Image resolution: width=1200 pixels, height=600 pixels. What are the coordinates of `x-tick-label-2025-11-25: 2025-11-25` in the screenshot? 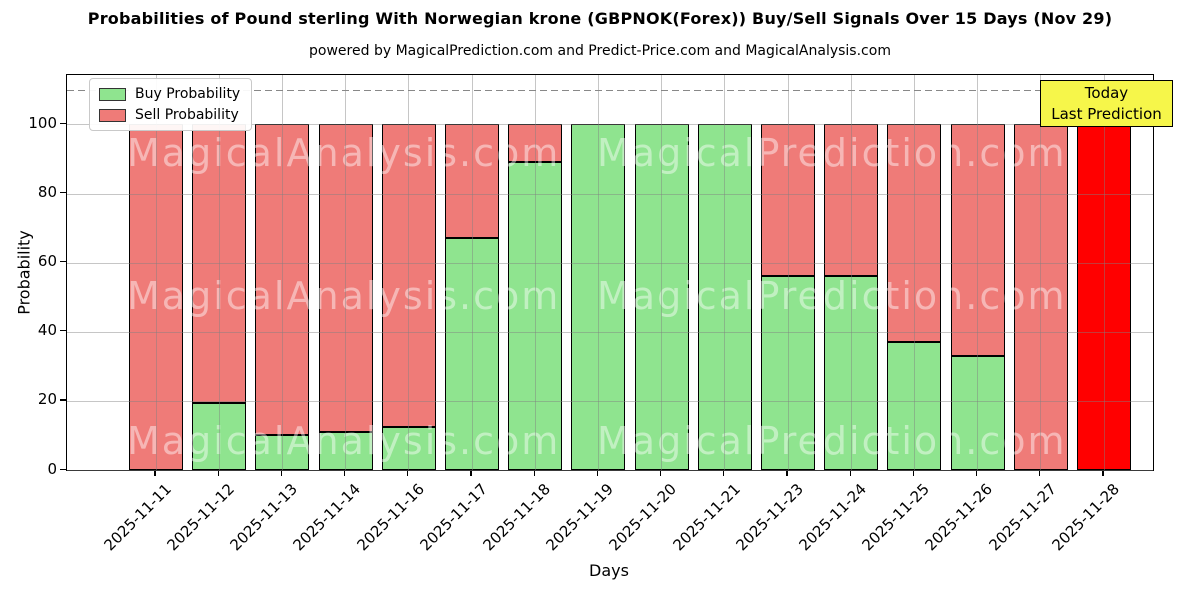 It's located at (896, 517).